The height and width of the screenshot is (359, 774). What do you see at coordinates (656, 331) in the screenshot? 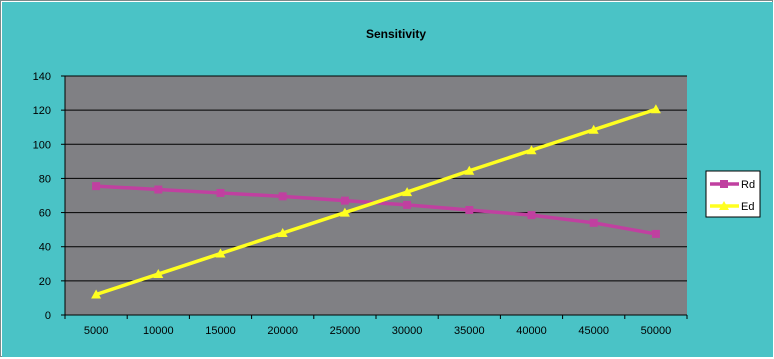
I see `x-tick-label: 50000` at bounding box center [656, 331].